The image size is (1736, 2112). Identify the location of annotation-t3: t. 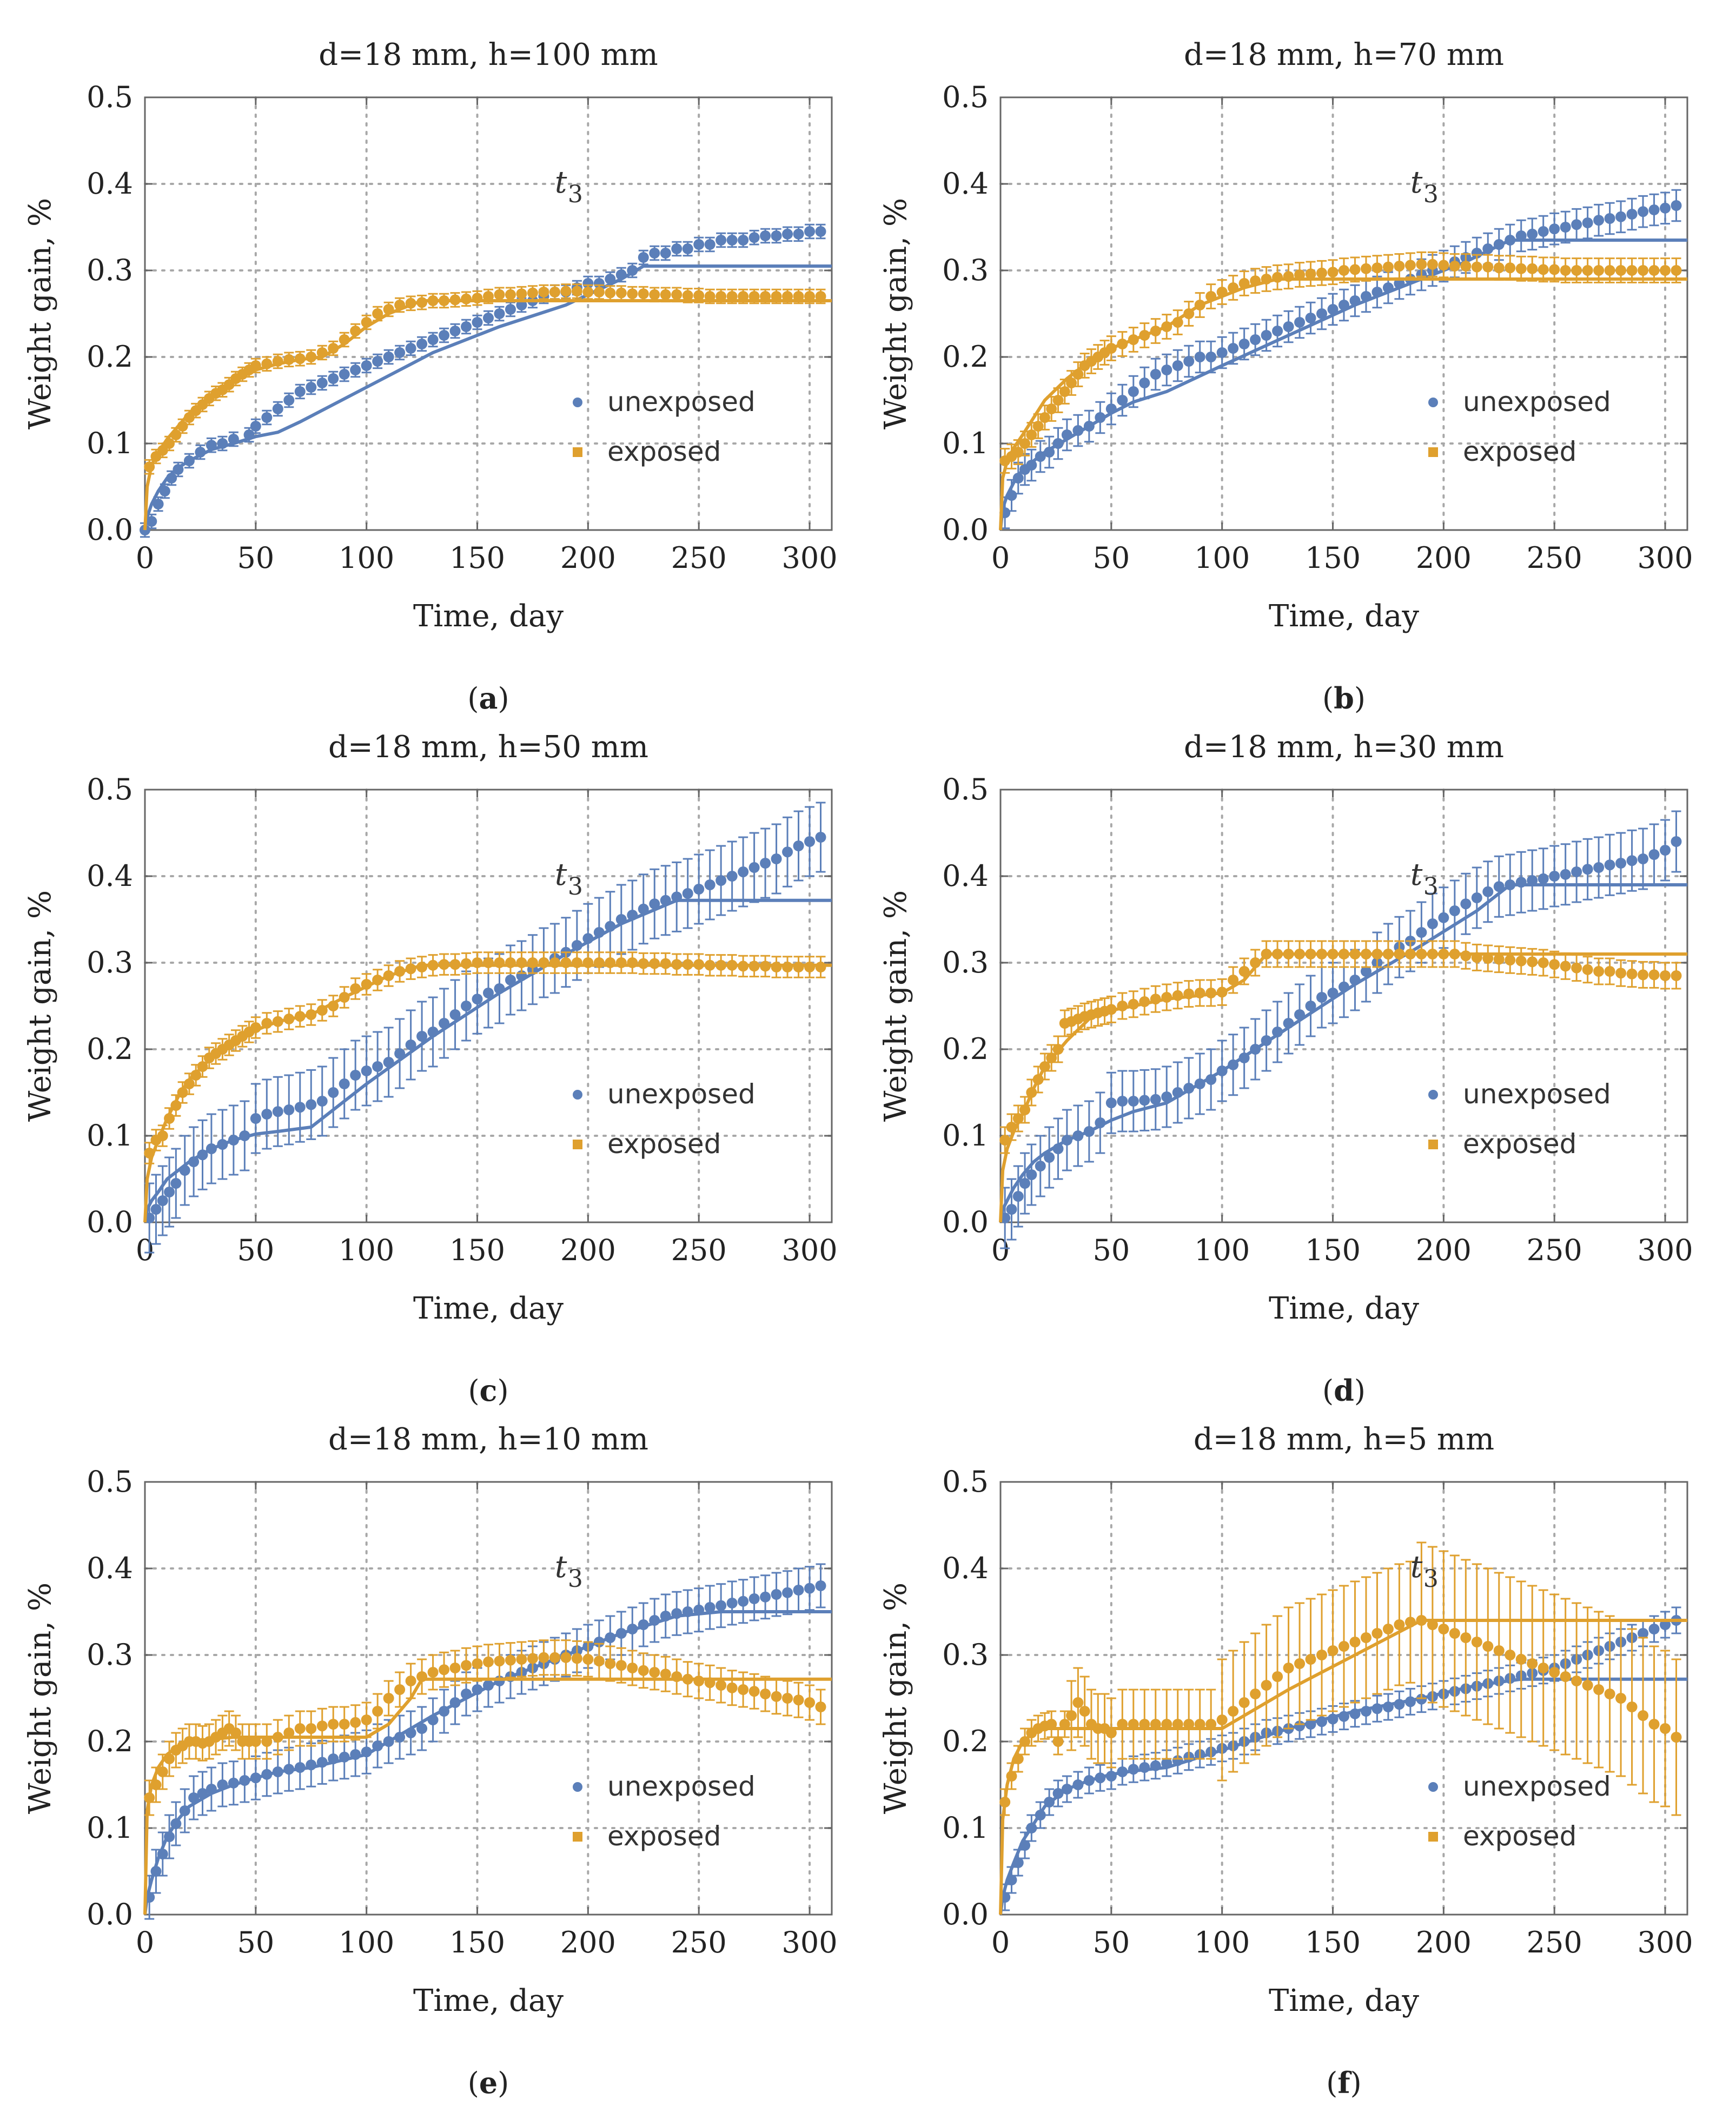
(1416, 874).